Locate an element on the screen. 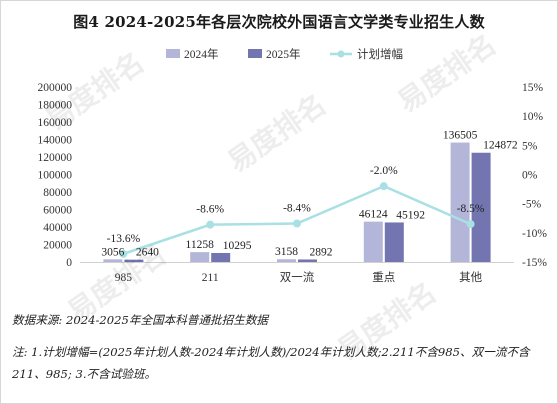 This screenshot has width=558, height=404. y-right-tick-label: -15% is located at coordinates (534, 263).